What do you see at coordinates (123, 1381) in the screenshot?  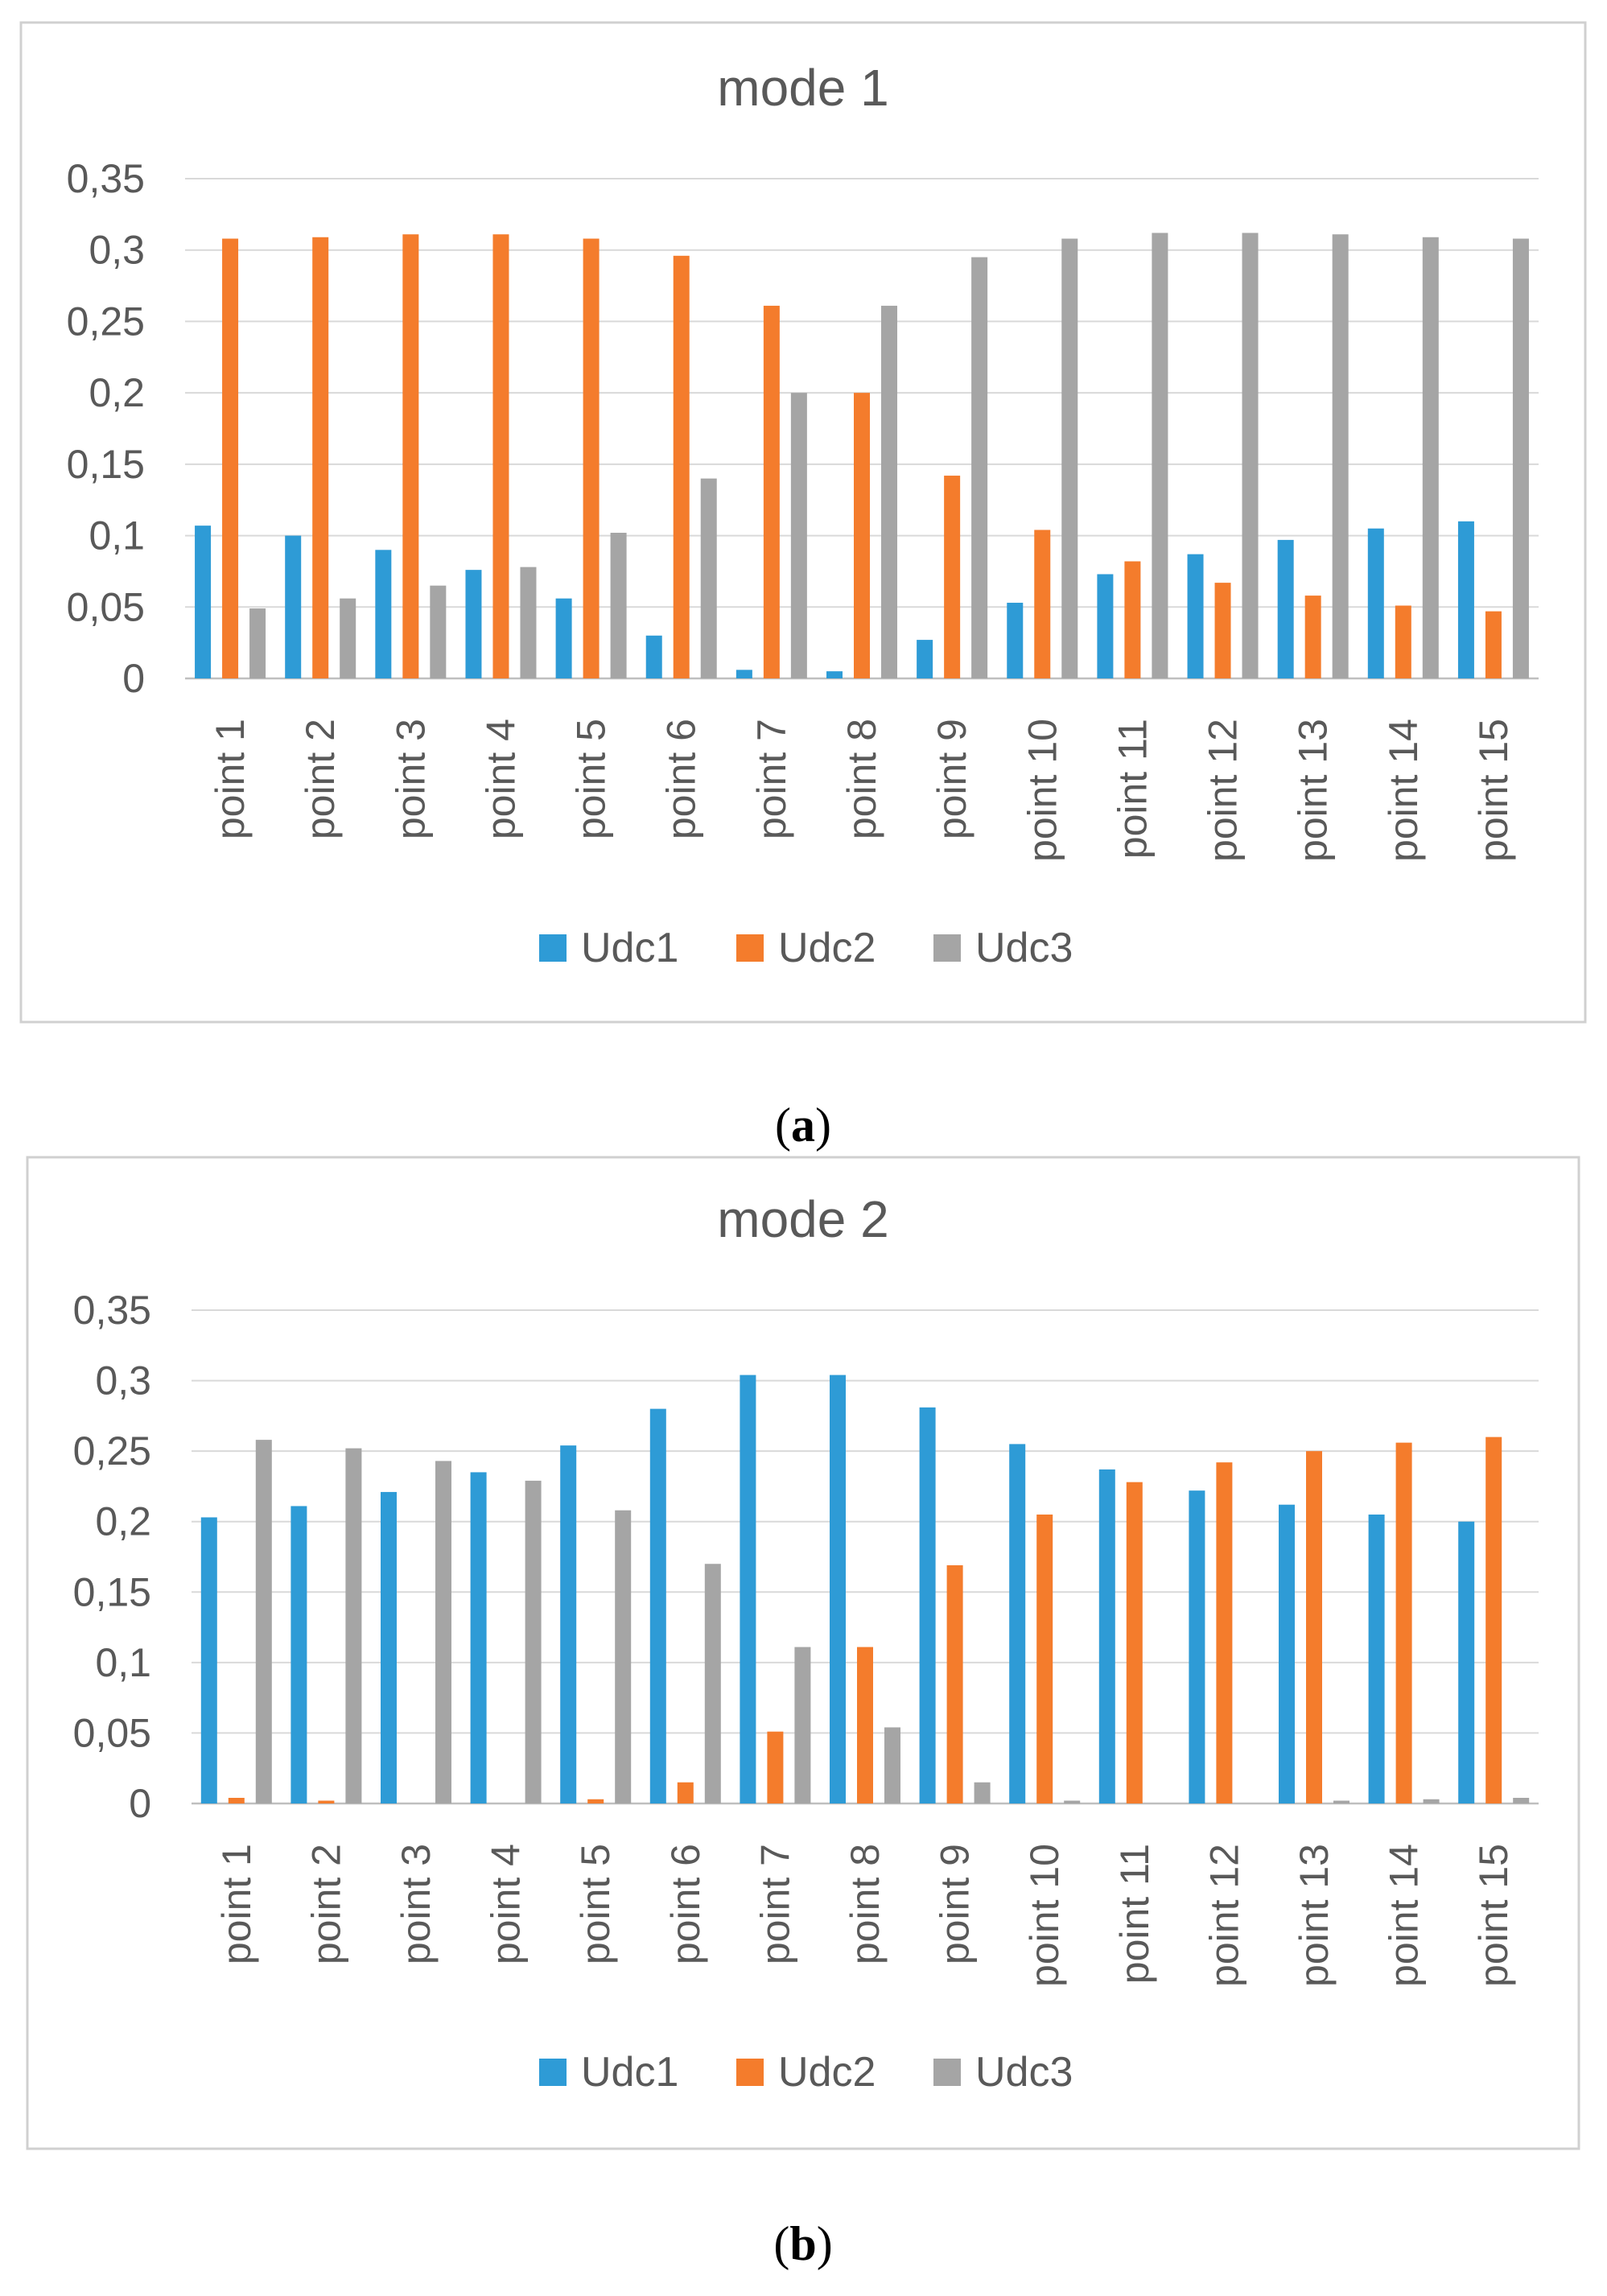 I see `y-tick-label: 0,3` at bounding box center [123, 1381].